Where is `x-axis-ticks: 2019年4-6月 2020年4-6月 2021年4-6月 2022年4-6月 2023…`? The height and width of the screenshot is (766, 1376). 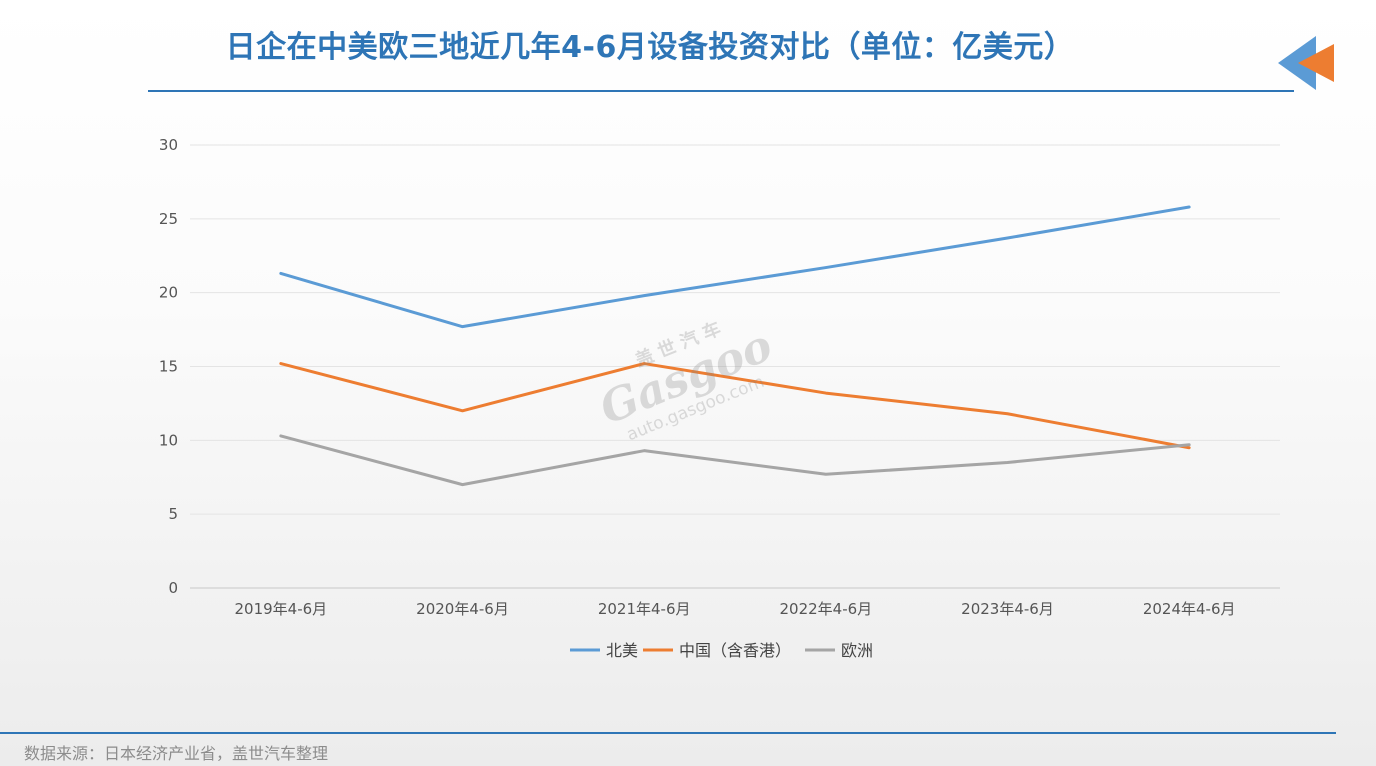 x-axis-ticks: 2019年4-6月 2020年4-6月 2021年4-6月 2022年4-6月 2023… is located at coordinates (734, 609).